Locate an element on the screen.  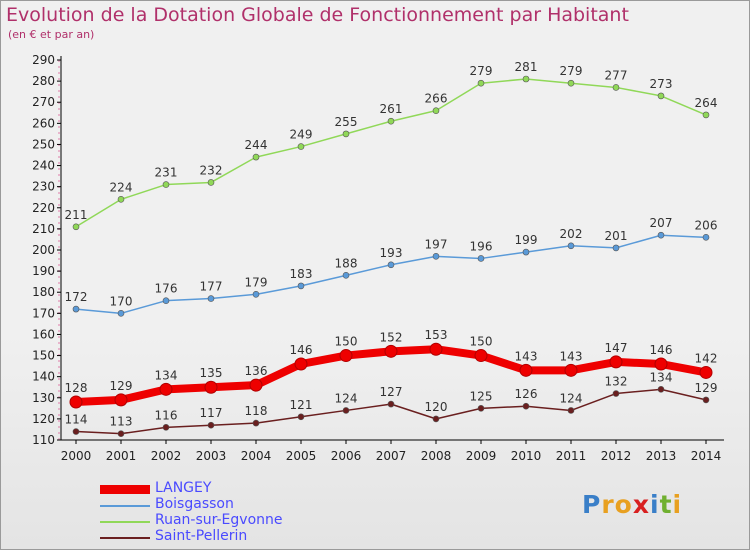
data-label: 142 is located at coordinates (706, 358).